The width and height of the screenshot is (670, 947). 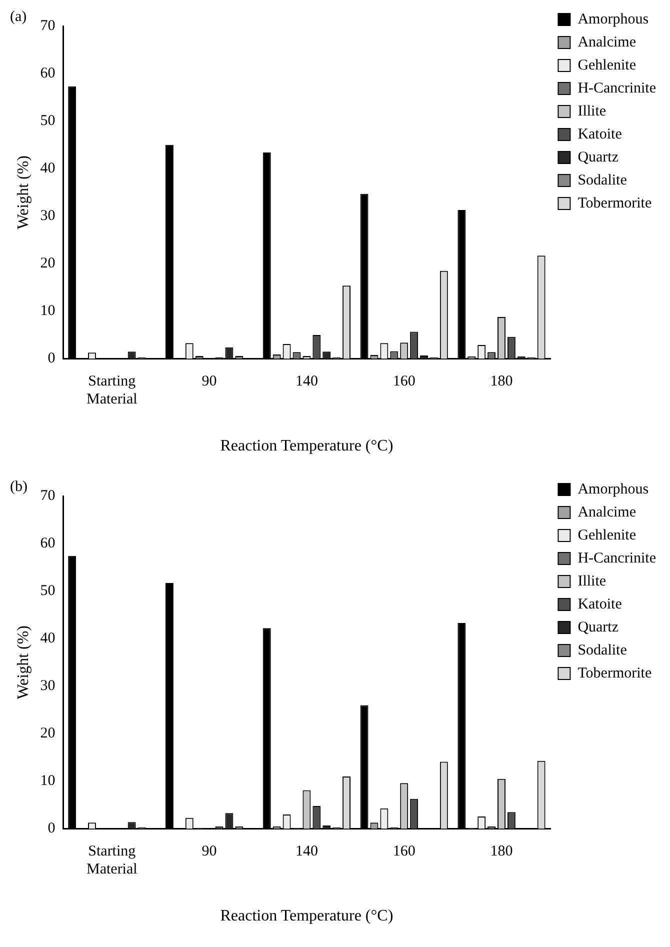 What do you see at coordinates (18, 16) in the screenshot?
I see `chart-title: (a)` at bounding box center [18, 16].